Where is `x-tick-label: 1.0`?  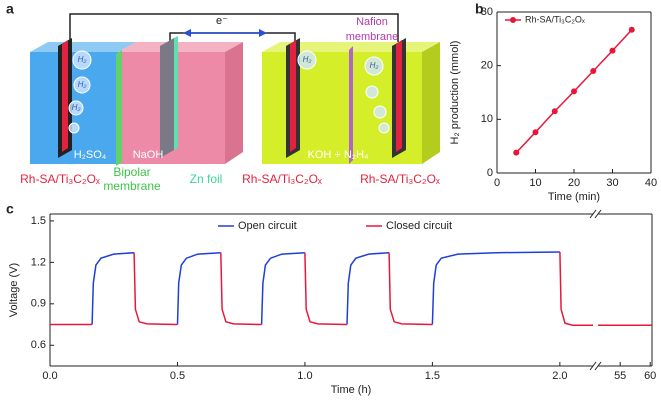
x-tick-label: 1.0 is located at coordinates (304, 376).